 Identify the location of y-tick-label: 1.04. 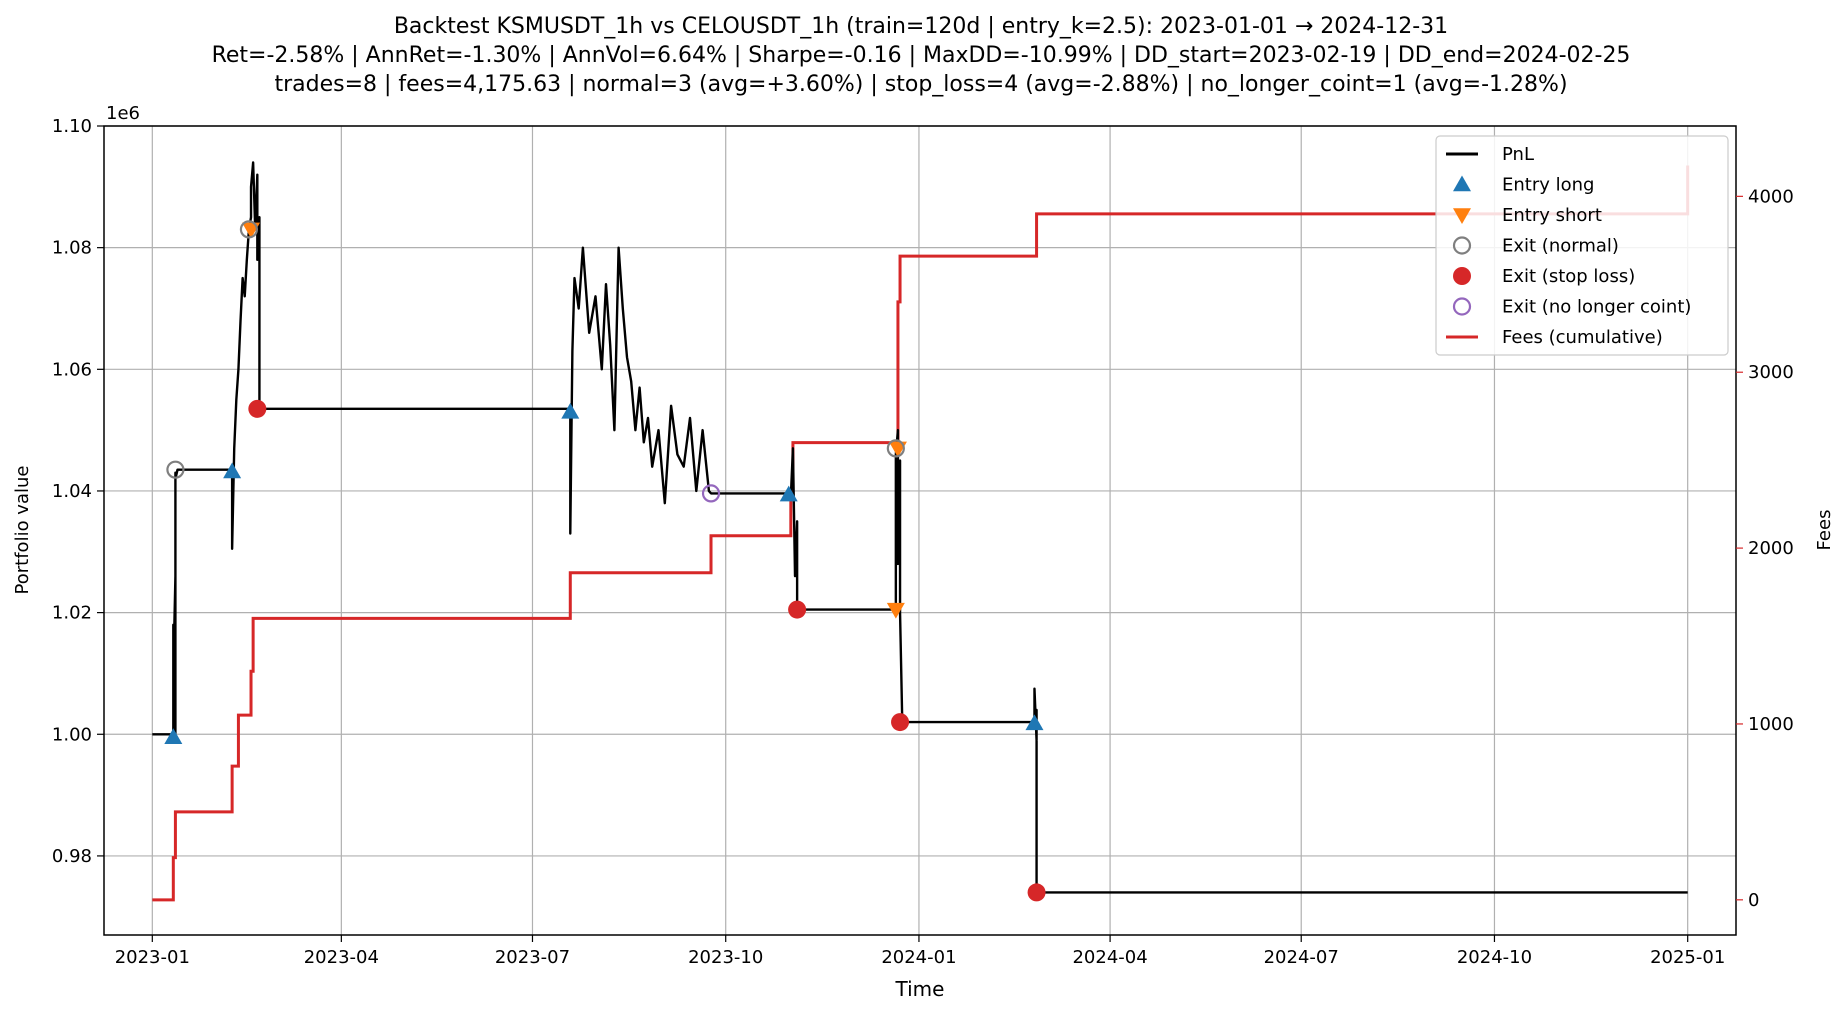
(72, 491).